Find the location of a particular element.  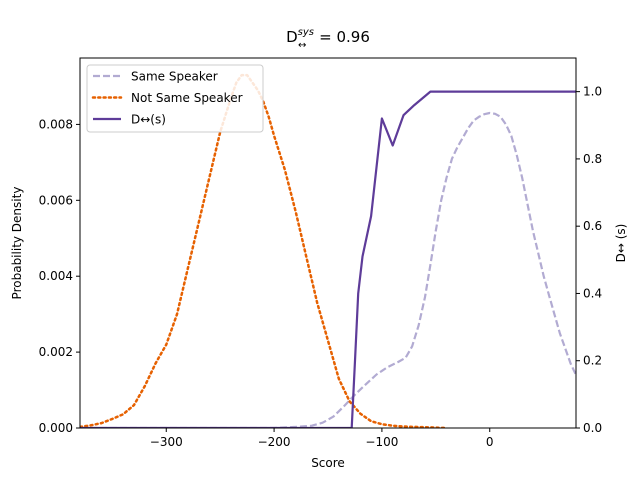

legend-label-2: D↔(s) is located at coordinates (148, 120).